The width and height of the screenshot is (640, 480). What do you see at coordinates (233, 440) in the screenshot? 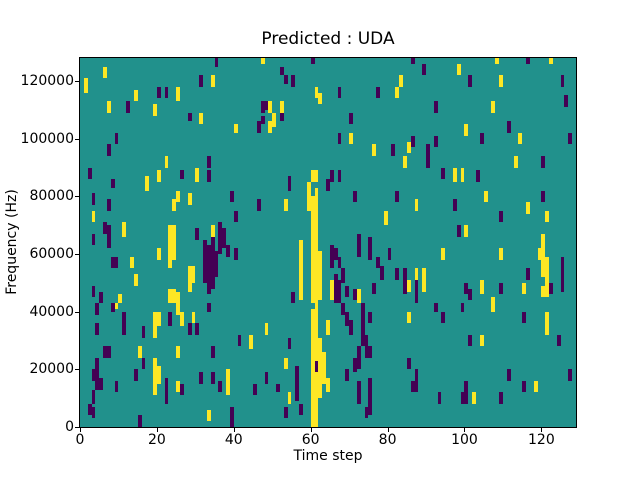
I see `x-tick-label: 40` at bounding box center [233, 440].